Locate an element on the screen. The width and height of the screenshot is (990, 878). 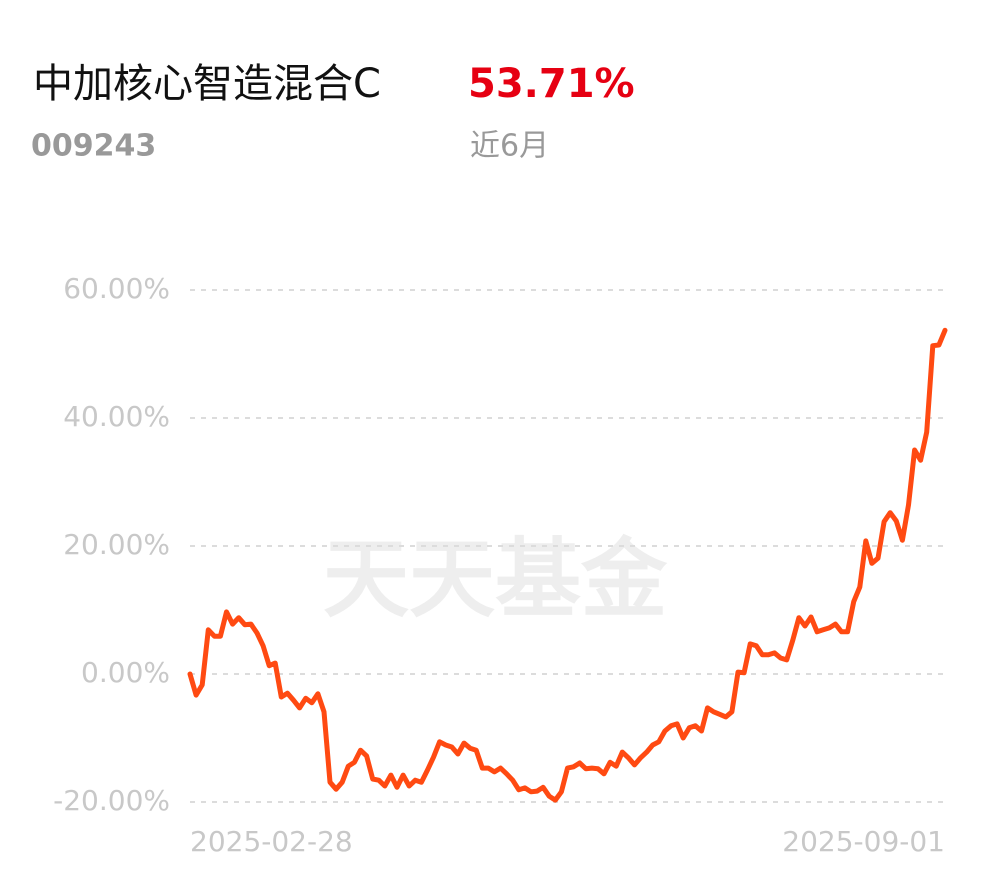
period-label: 近6月 is located at coordinates (509, 146).